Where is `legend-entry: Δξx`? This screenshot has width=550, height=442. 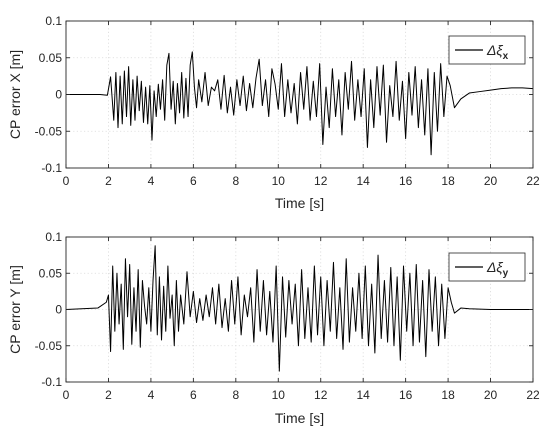 legend-entry: Δξx is located at coordinates (497, 52).